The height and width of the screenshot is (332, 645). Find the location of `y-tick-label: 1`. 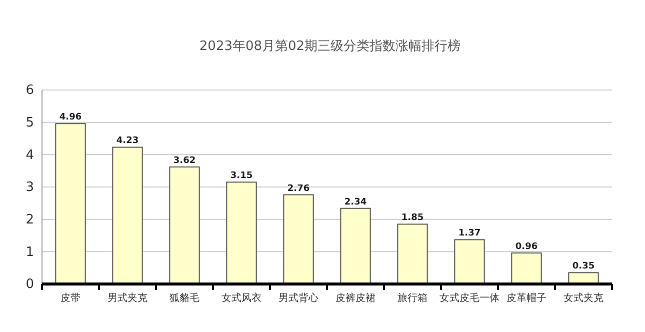

y-tick-label: 1 is located at coordinates (30, 252).